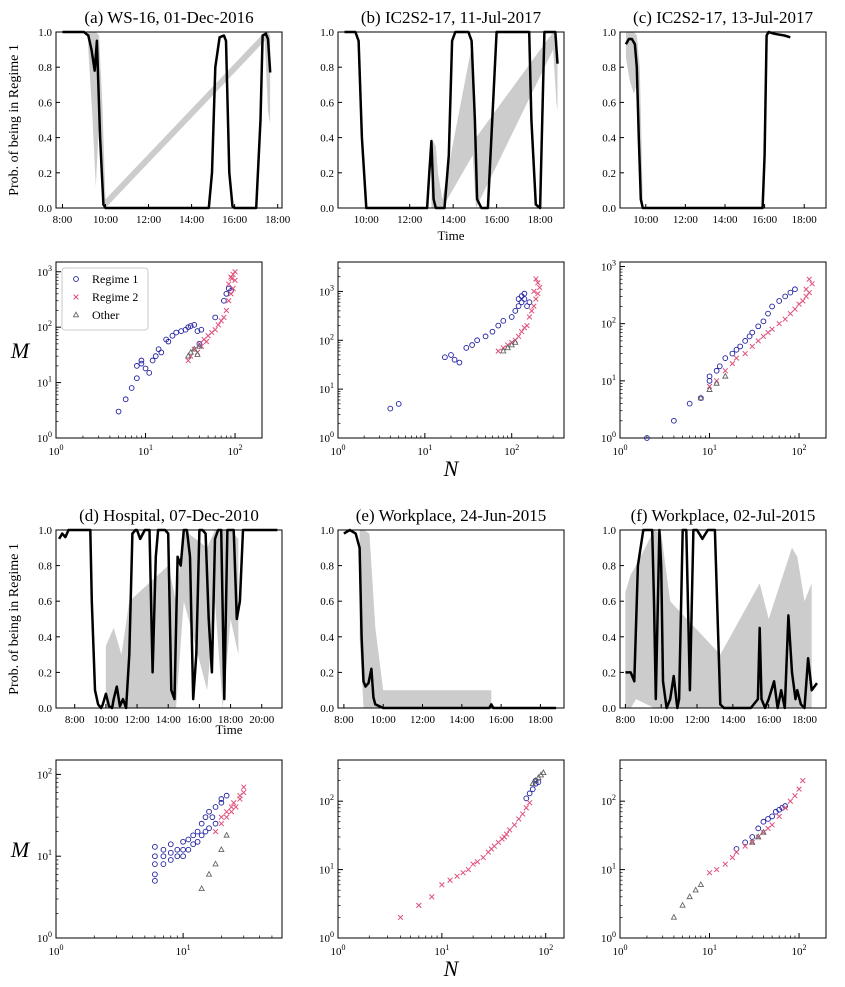  Describe the element at coordinates (609, 531) in the screenshot. I see `panel-i-ytick-label: 1.0` at that location.